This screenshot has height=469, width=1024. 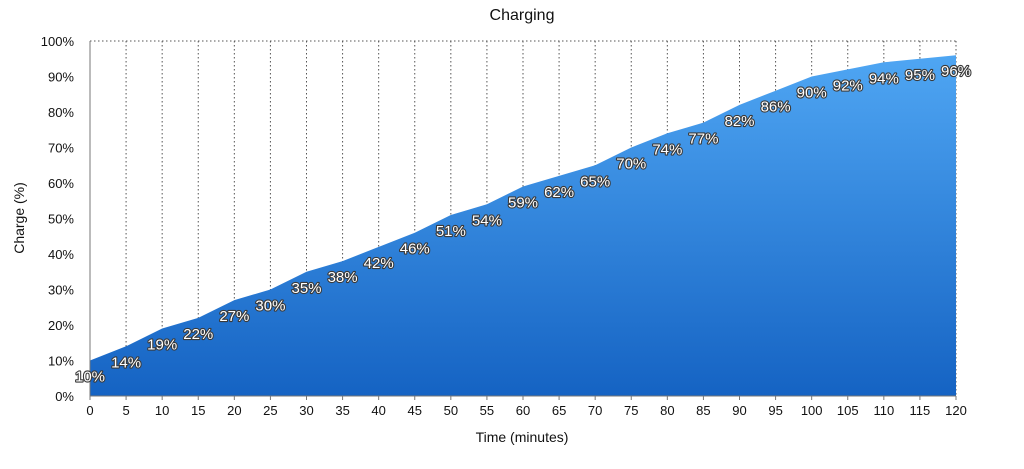 I want to click on x-tick-label: 85, so click(x=703, y=410).